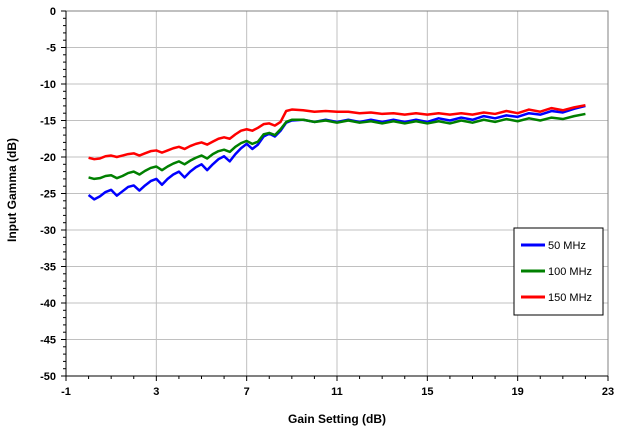 The height and width of the screenshot is (431, 623). What do you see at coordinates (51, 49) in the screenshot?
I see `y-tick-label: -5` at bounding box center [51, 49].